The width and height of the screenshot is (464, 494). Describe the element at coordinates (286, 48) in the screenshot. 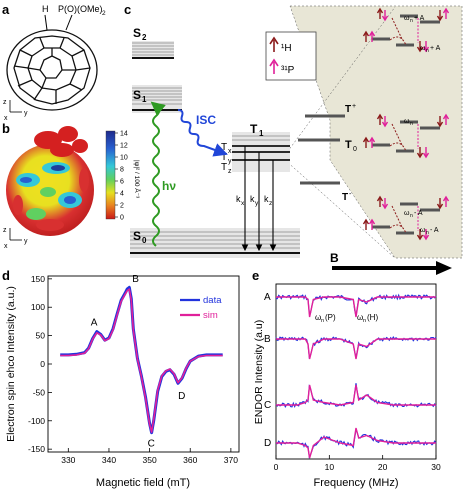

I see `legend-h: ¹H` at that location.